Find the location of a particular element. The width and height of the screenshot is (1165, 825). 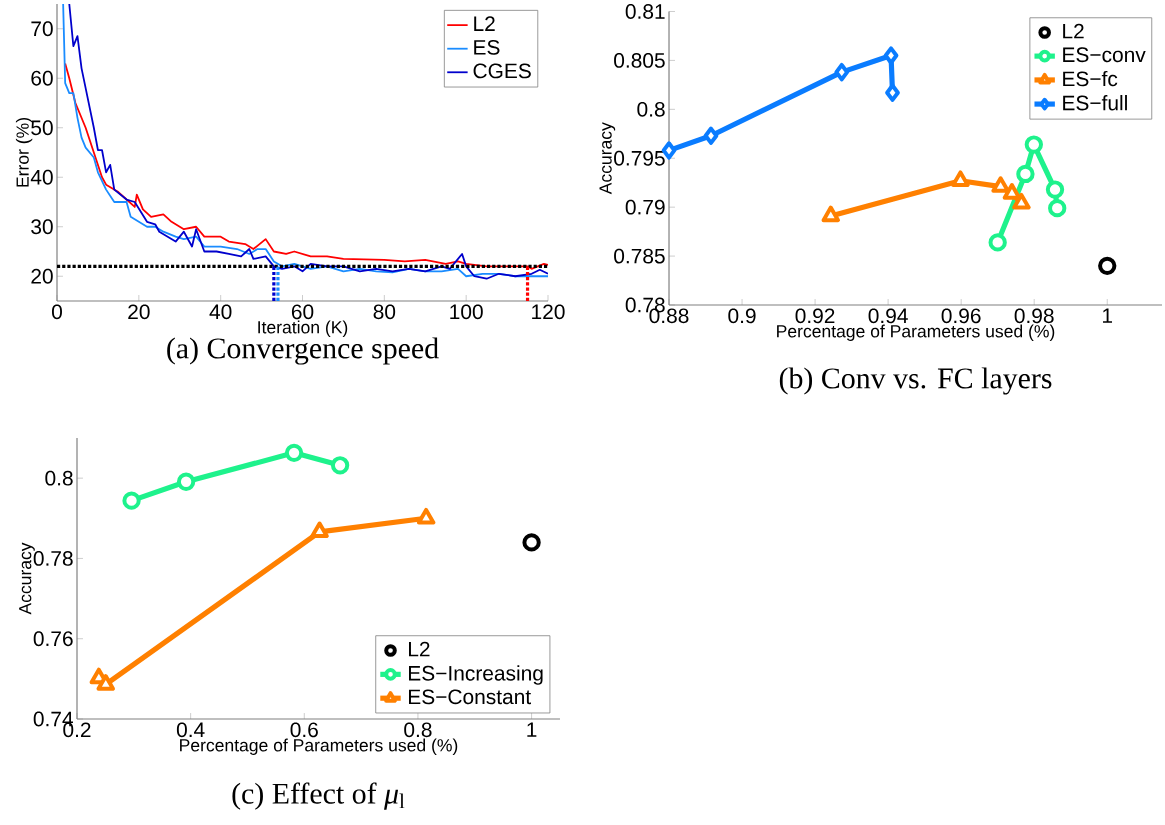

y-tick-label: 50 is located at coordinates (42, 128).